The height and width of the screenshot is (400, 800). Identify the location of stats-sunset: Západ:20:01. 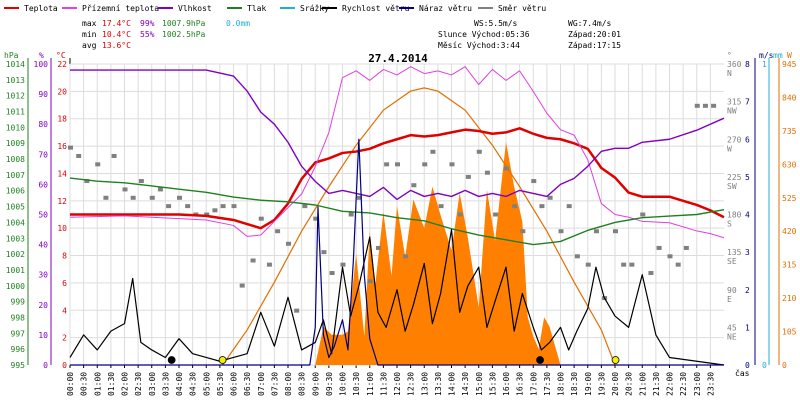
(594, 34).